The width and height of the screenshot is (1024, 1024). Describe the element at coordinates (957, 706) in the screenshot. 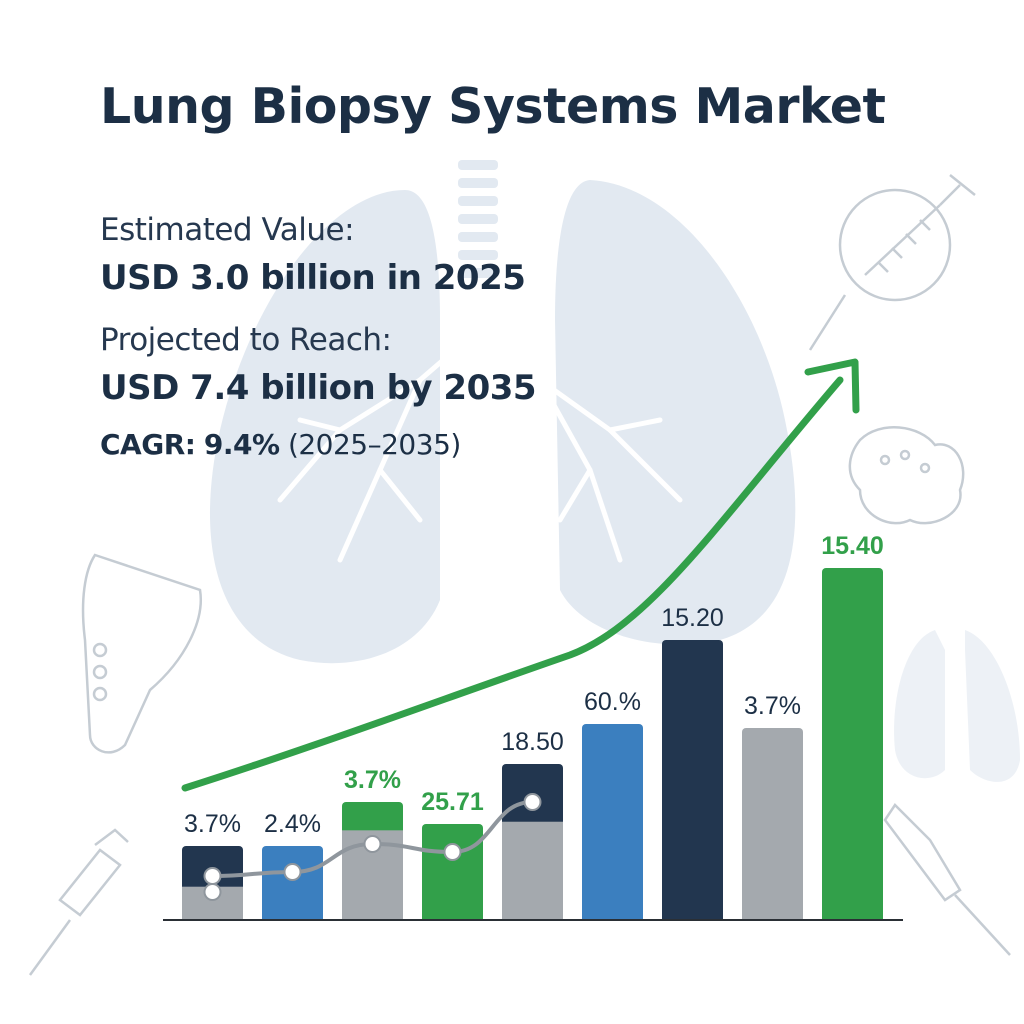

I see `lungs-small-icon` at that location.